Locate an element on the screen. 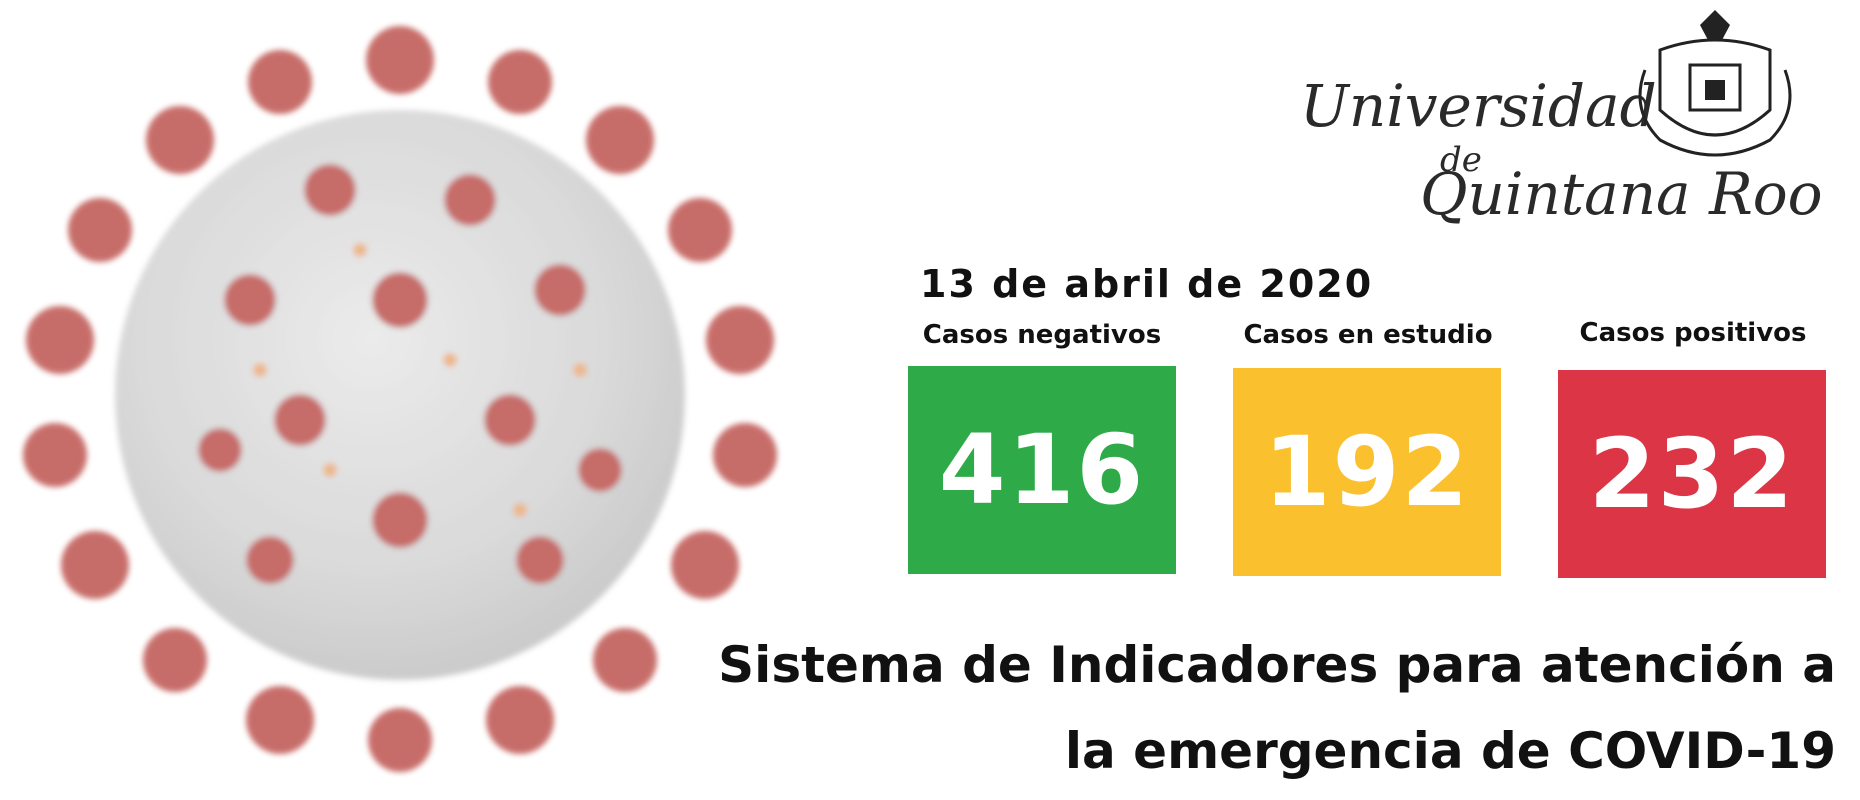 The width and height of the screenshot is (1860, 800). stat-label-in-study: Casos en estudio is located at coordinates (1368, 335).